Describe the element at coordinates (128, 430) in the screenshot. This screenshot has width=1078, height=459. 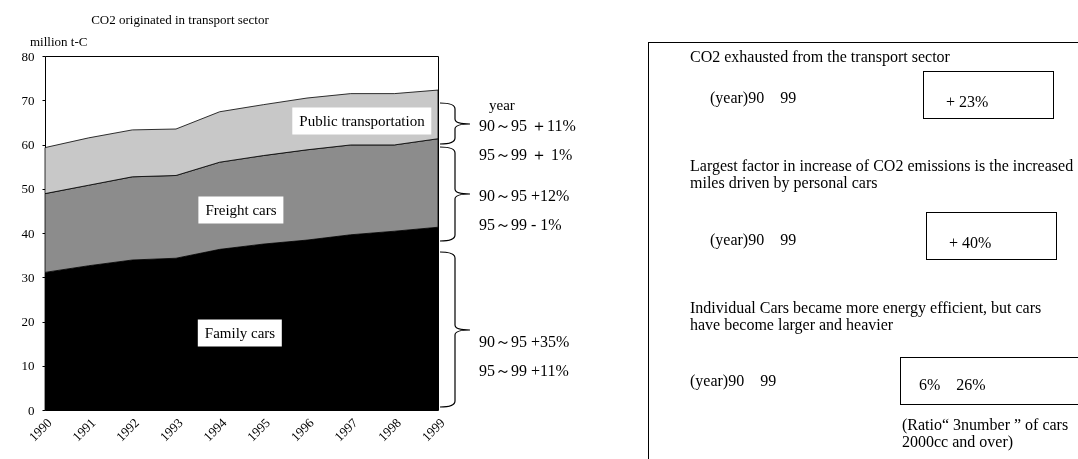
I see `x-tick-label: 1992` at that location.